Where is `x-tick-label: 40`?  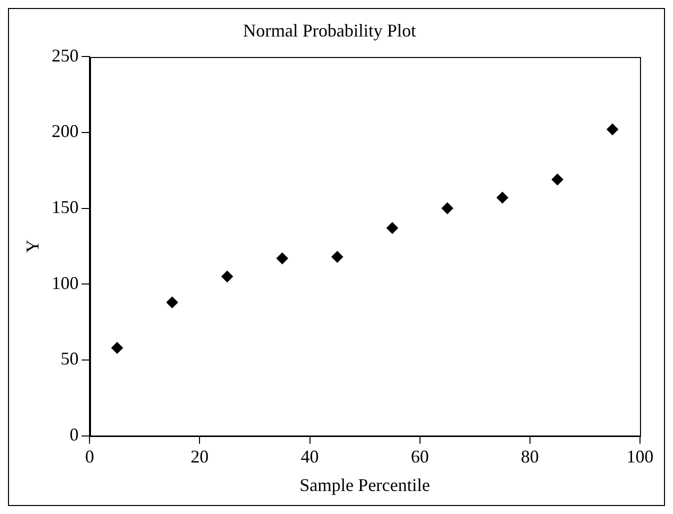 x-tick-label: 40 is located at coordinates (309, 456).